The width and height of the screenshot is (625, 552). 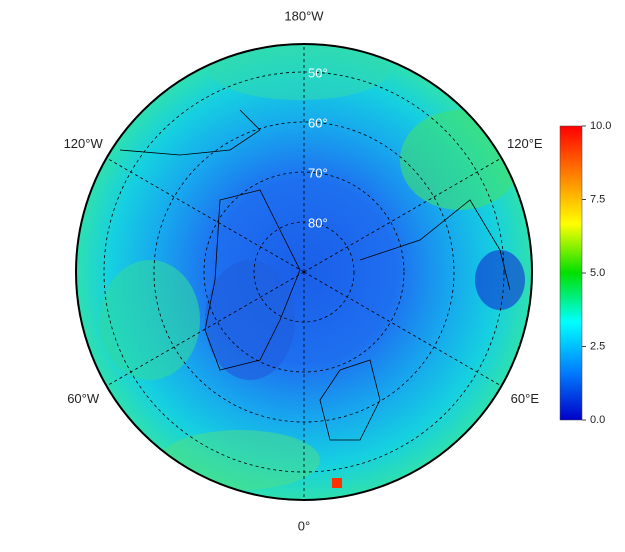 What do you see at coordinates (318, 222) in the screenshot?
I see `latitude-label: 80°` at bounding box center [318, 222].